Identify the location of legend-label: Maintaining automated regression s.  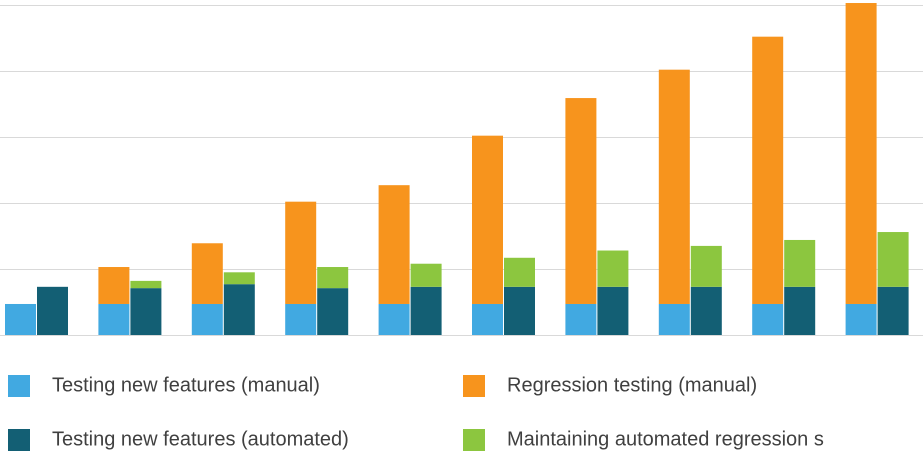
(665, 439).